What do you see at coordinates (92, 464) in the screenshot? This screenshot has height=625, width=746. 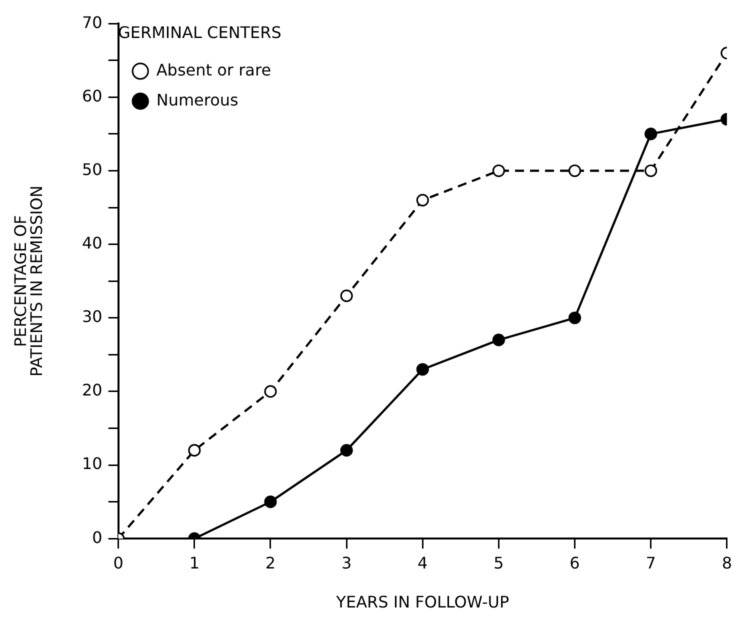 I see `y-tick-label: 10` at bounding box center [92, 464].